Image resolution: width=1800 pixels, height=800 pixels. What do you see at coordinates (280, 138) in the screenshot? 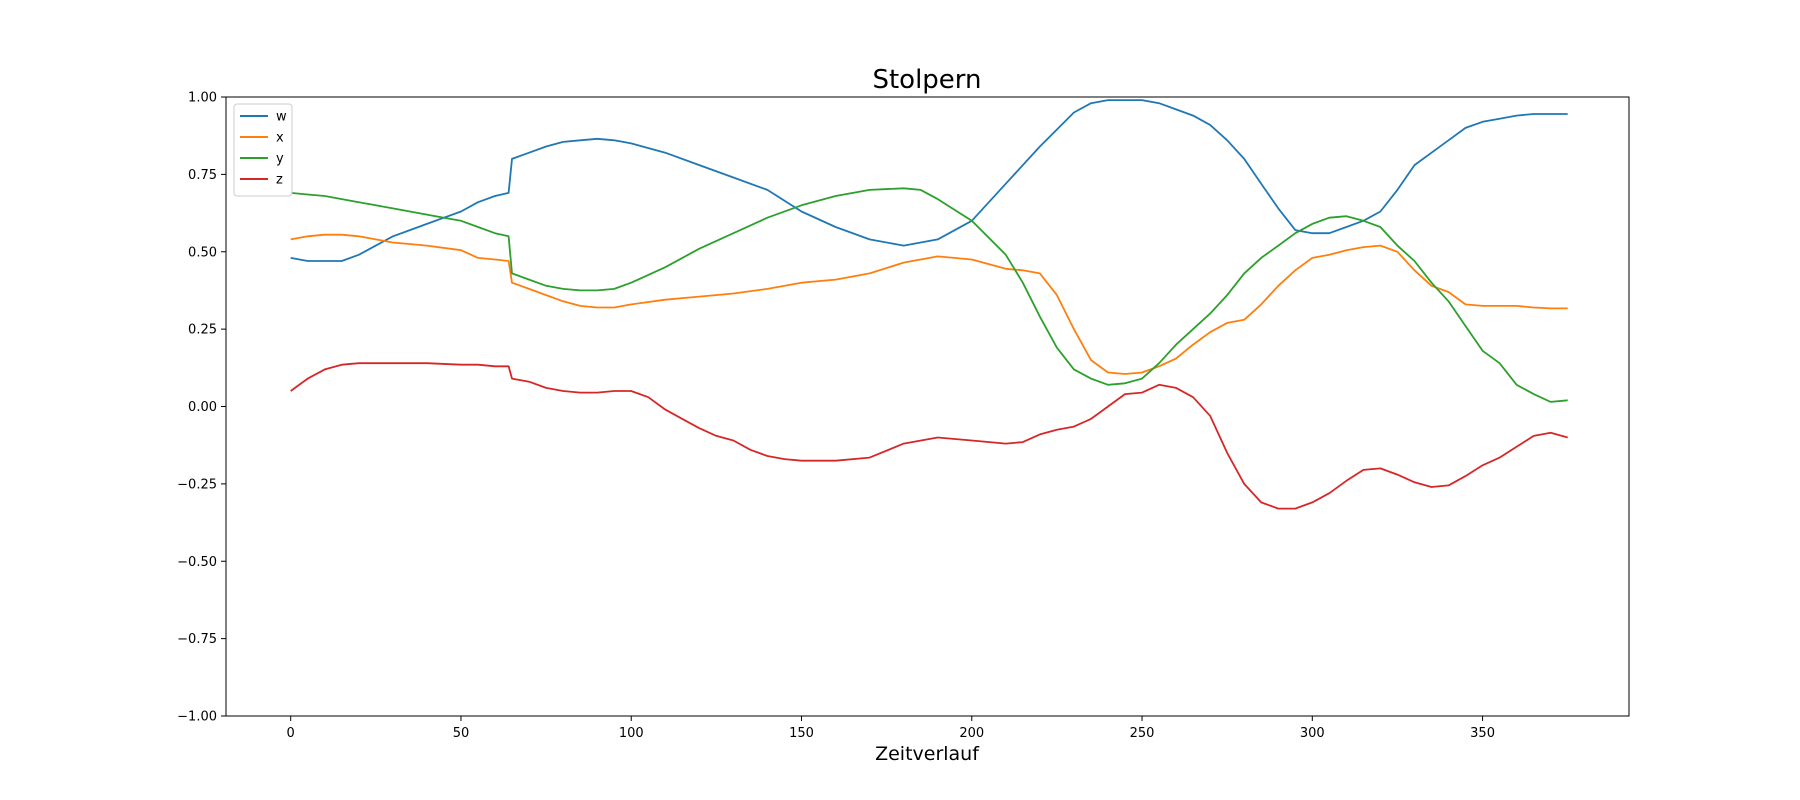
I see `legend-label-x: x` at bounding box center [280, 138].